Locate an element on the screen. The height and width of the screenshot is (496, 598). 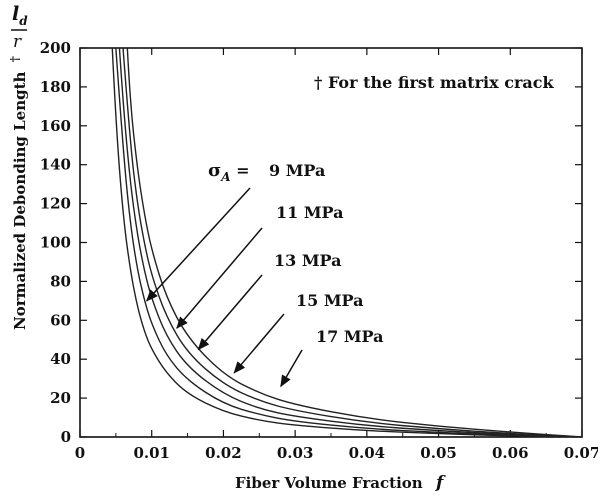
y-tick-label: 200 is located at coordinates (55, 48).